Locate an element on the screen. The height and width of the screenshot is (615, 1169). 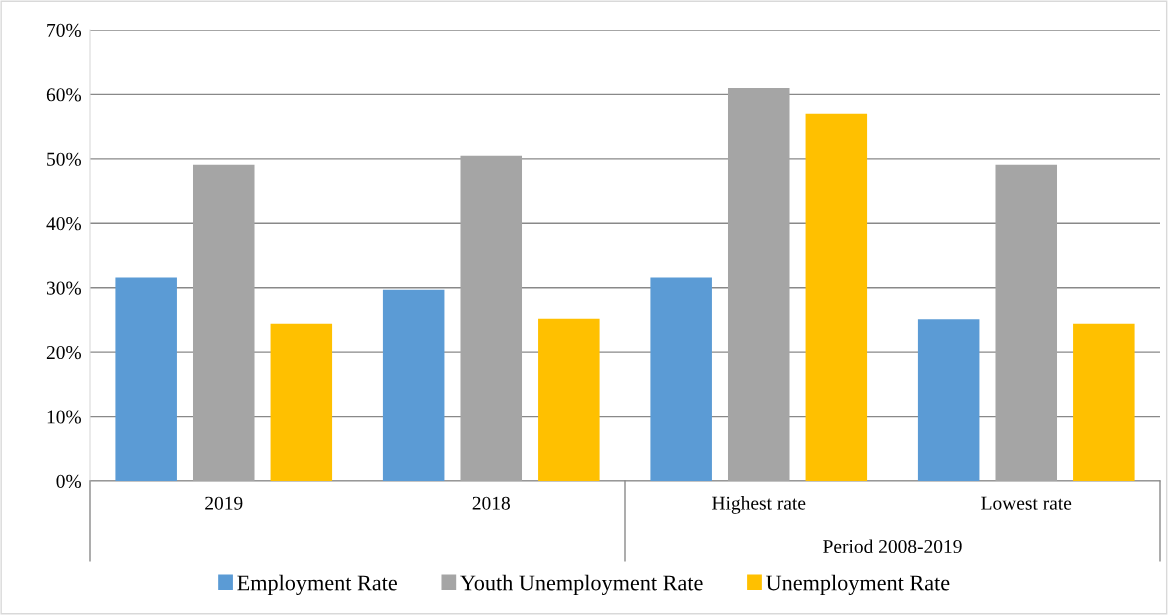
y-tick-label: 40% is located at coordinates (63, 224).